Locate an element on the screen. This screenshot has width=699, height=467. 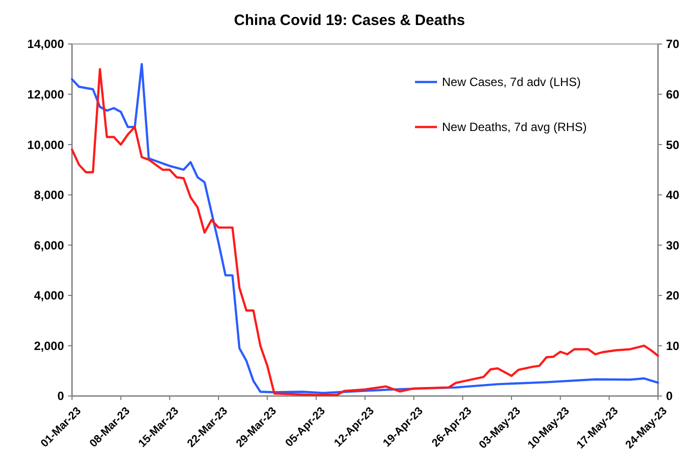
y-tick-label: 4,000 is located at coordinates (49, 295).